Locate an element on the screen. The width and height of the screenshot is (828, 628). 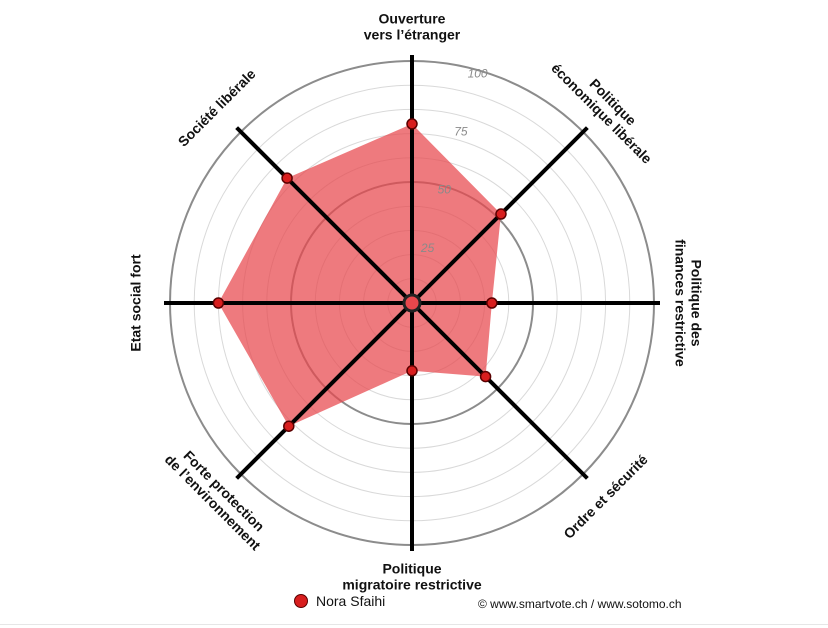
tick-label: 25 is located at coordinates (427, 248).